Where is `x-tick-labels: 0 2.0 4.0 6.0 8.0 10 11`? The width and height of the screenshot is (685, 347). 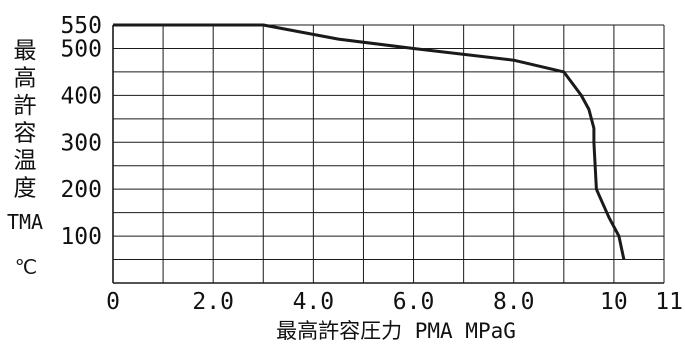 x-tick-labels: 0 2.0 4.0 6.0 8.0 10 11 is located at coordinates (394, 302).